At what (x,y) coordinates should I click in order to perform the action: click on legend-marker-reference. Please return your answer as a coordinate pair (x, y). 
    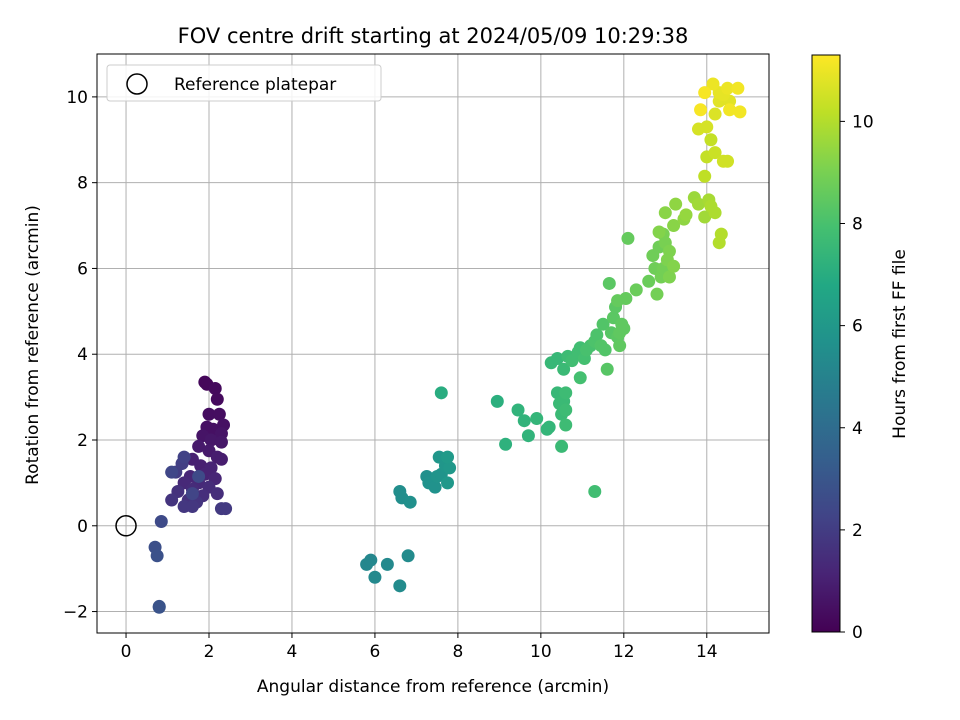
    Looking at the image, I should click on (137, 84).